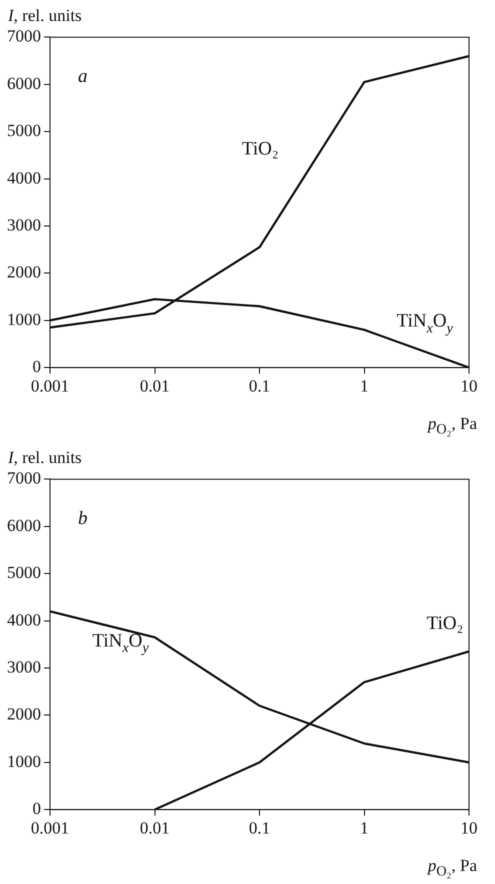 The height and width of the screenshot is (884, 495). Describe the element at coordinates (83, 519) in the screenshot. I see `annotation: b` at that location.